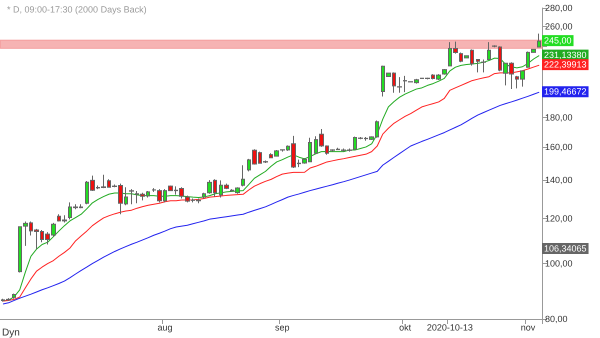 This screenshot has width=600, height=338. Describe the element at coordinates (559, 26) in the screenshot. I see `y-tick-label: 260,00` at that location.